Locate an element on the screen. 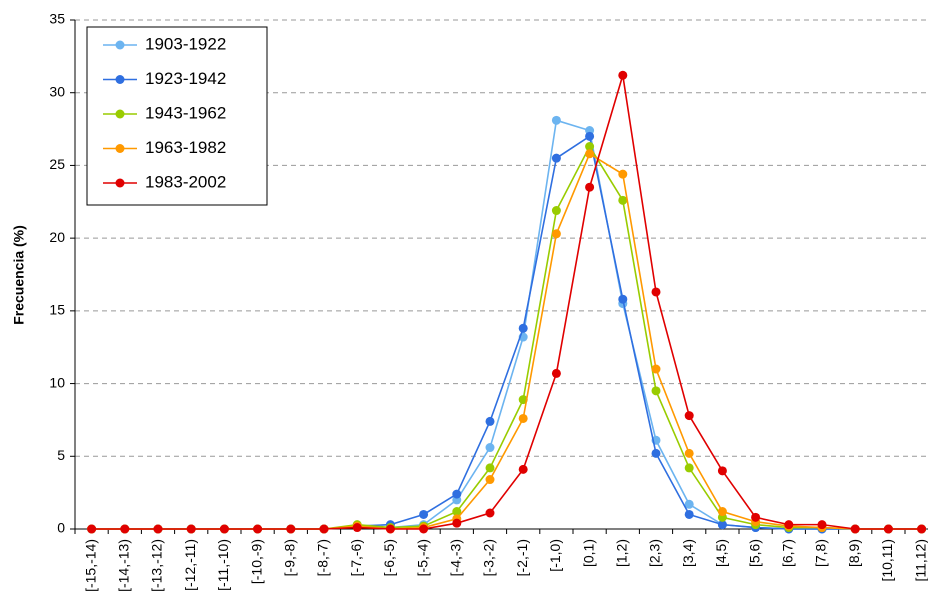 The height and width of the screenshot is (610, 928). y-axis-label: Frecuencia (%) is located at coordinates (19, 275).